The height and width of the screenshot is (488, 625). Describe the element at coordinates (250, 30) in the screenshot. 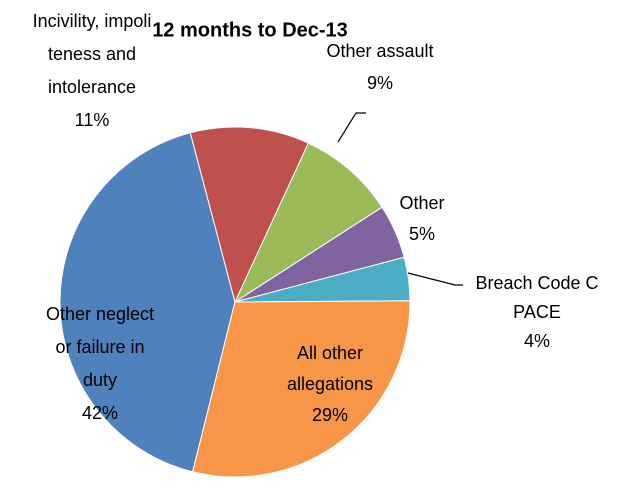

I see `chart-title: 12 months to Dec-13` at that location.